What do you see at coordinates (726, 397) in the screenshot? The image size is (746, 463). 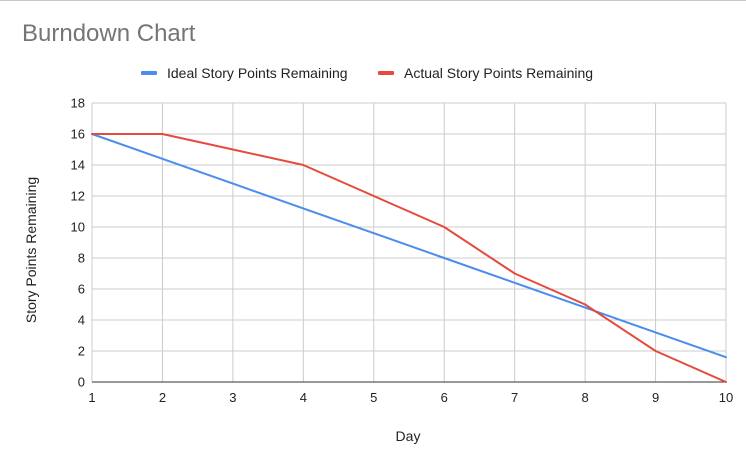 I see `x-tick-label-10: 10` at bounding box center [726, 397].